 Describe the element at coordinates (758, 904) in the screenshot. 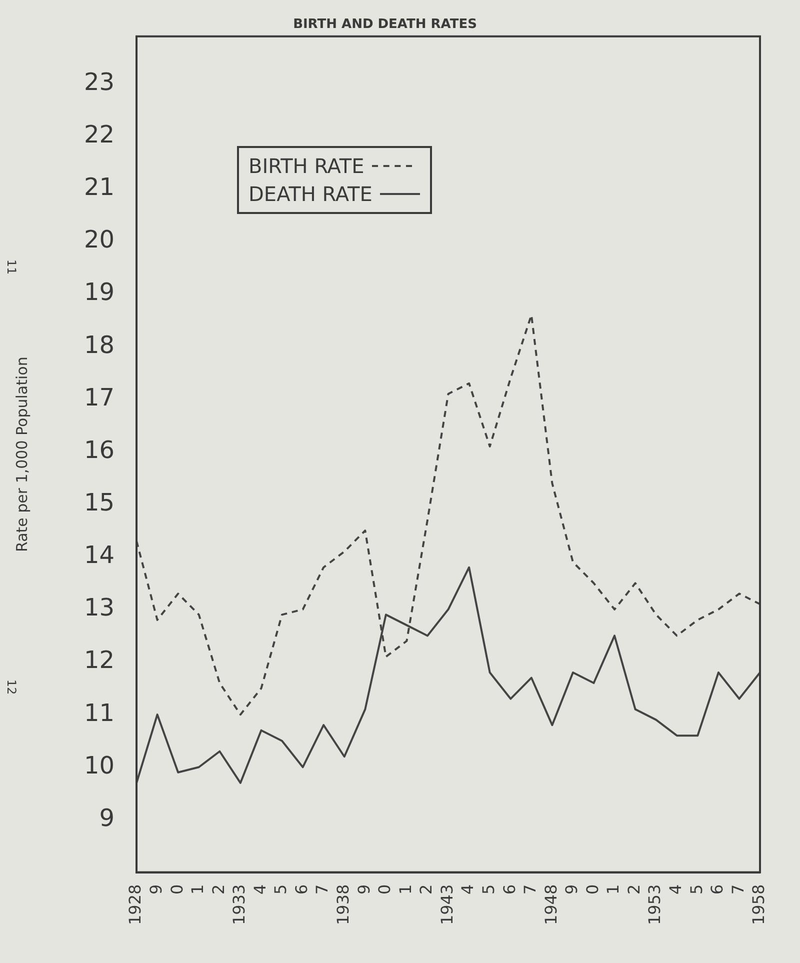

I see `x-tick-label: 1958` at that location.